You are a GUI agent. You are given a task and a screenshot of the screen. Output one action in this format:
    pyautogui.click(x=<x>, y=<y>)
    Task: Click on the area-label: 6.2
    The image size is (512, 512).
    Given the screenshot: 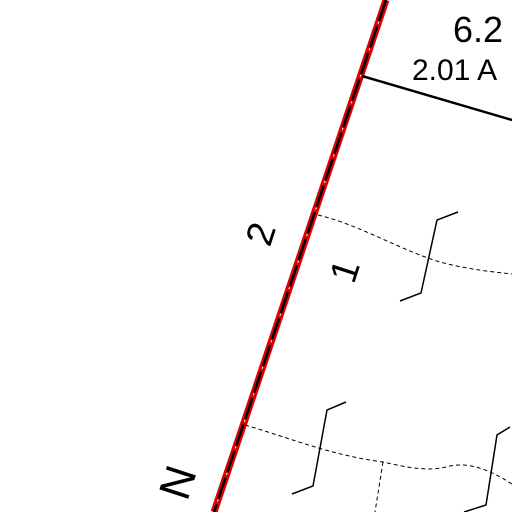 What is the action you would take?
    pyautogui.click(x=478, y=29)
    